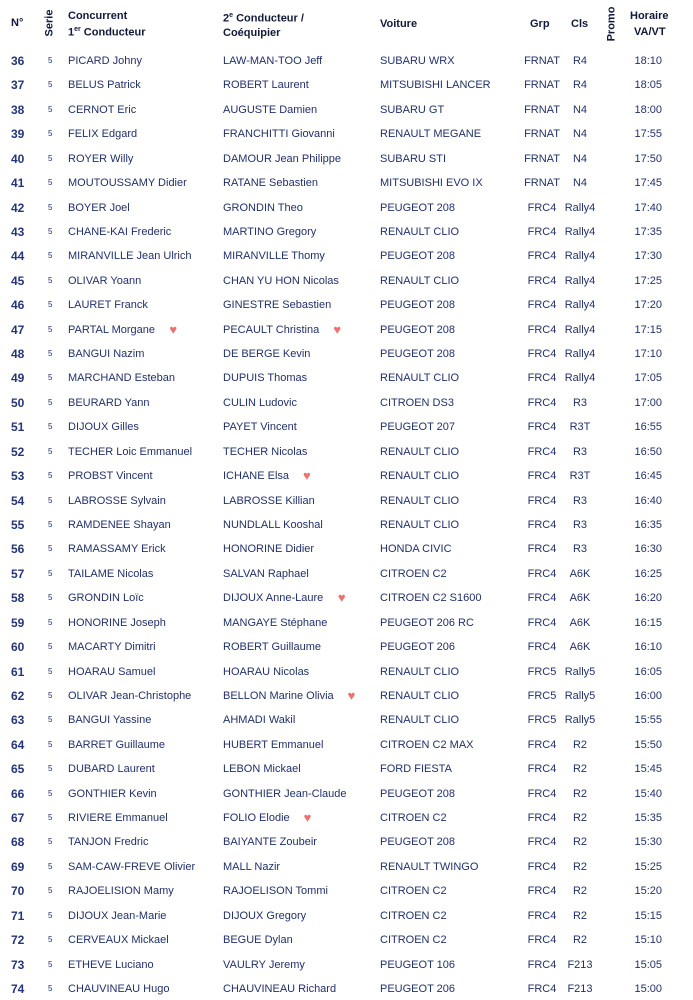 Image resolution: width=693 pixels, height=1000 pixels. I want to click on codriver-name: DIJOUX Anne-Laure, so click(273, 598).